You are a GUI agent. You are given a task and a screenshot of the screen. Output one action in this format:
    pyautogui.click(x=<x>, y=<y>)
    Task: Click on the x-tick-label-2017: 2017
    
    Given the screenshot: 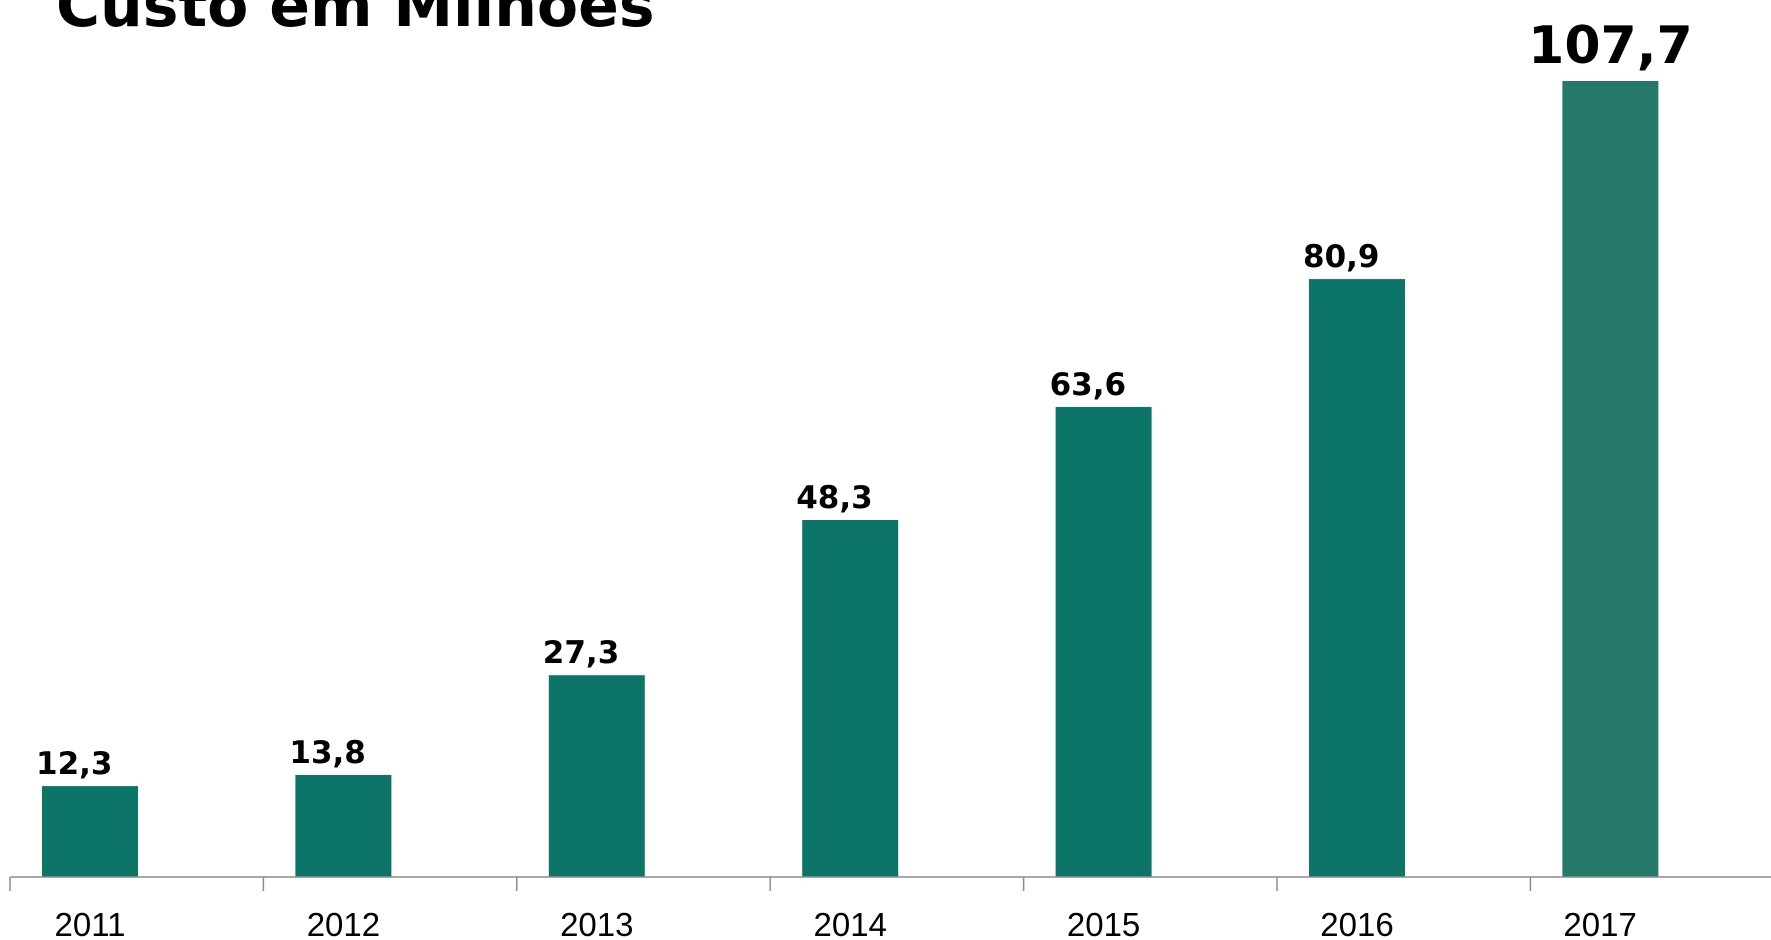 What is the action you would take?
    pyautogui.click(x=1599, y=923)
    